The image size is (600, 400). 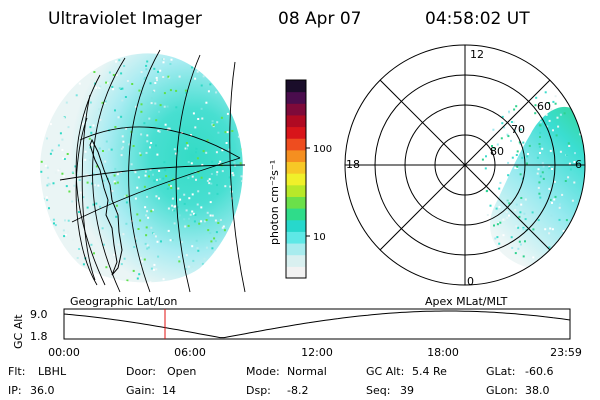 What do you see at coordinates (319, 19) in the screenshot?
I see `date-label: 08 Apr 07` at bounding box center [319, 19].